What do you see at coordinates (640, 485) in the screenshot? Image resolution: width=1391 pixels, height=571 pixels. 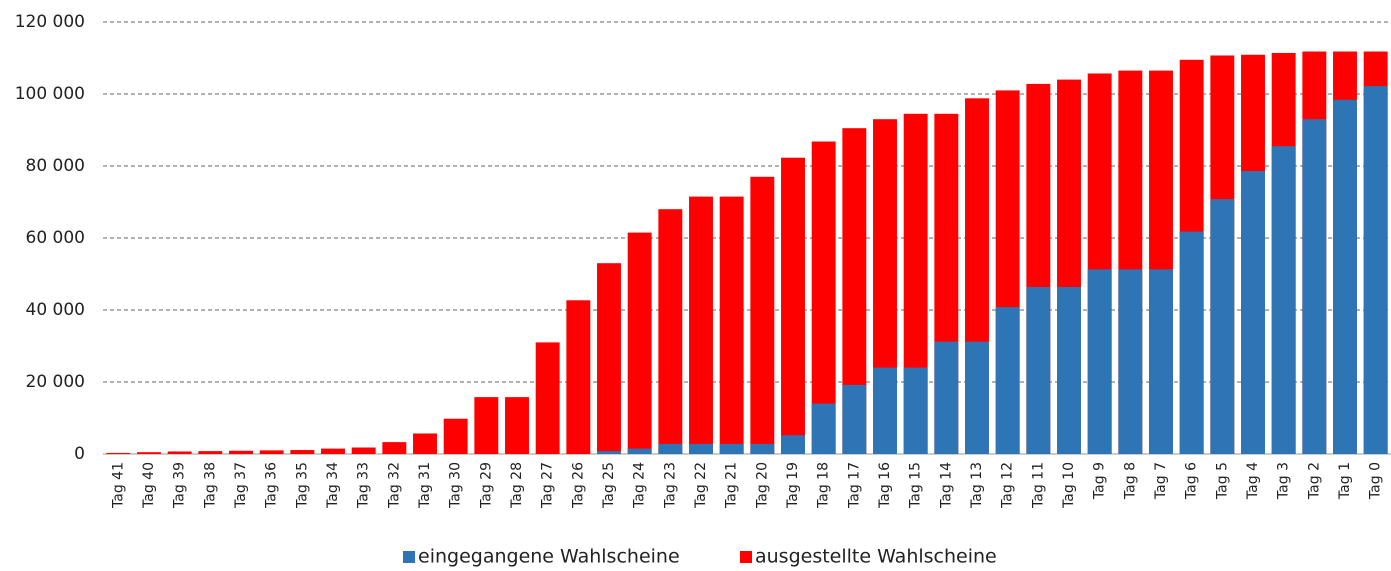 I see `x-tick-label: Tag 24` at bounding box center [640, 485].